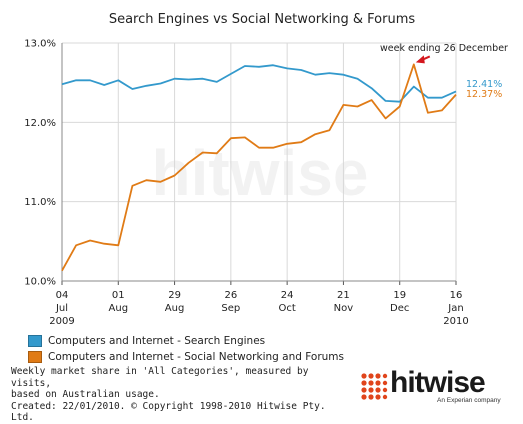 This screenshot has height=424, width=523. Describe the element at coordinates (344, 308) in the screenshot. I see `x-tick-label: Nov` at that location.